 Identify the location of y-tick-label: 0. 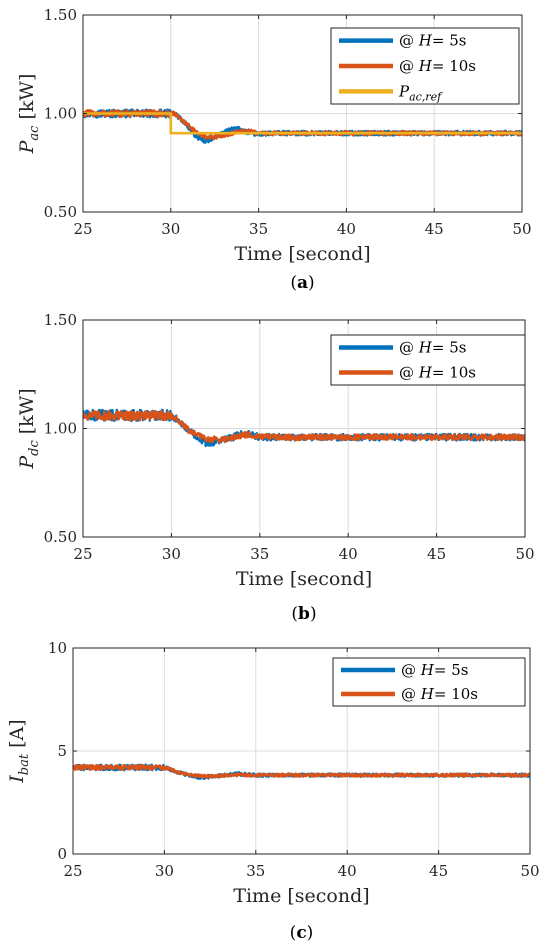
(62, 854).